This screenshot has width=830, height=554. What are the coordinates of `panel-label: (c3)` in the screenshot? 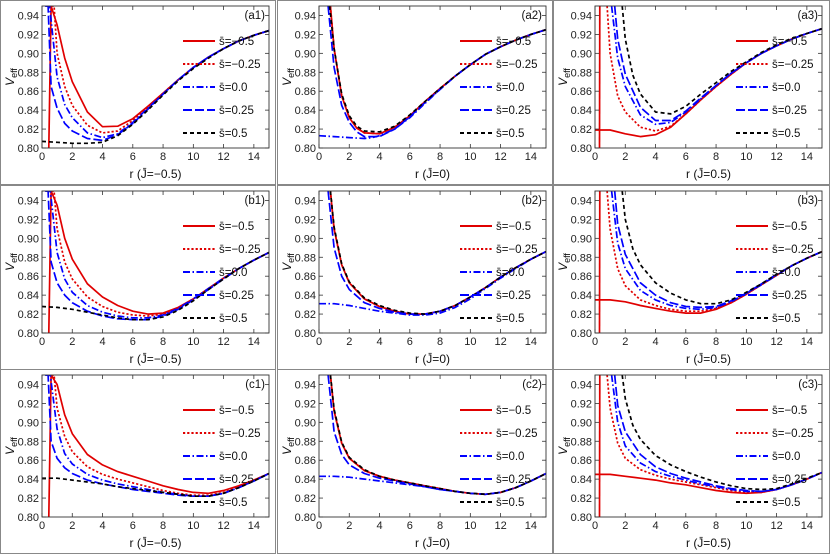 It's located at (808, 385).